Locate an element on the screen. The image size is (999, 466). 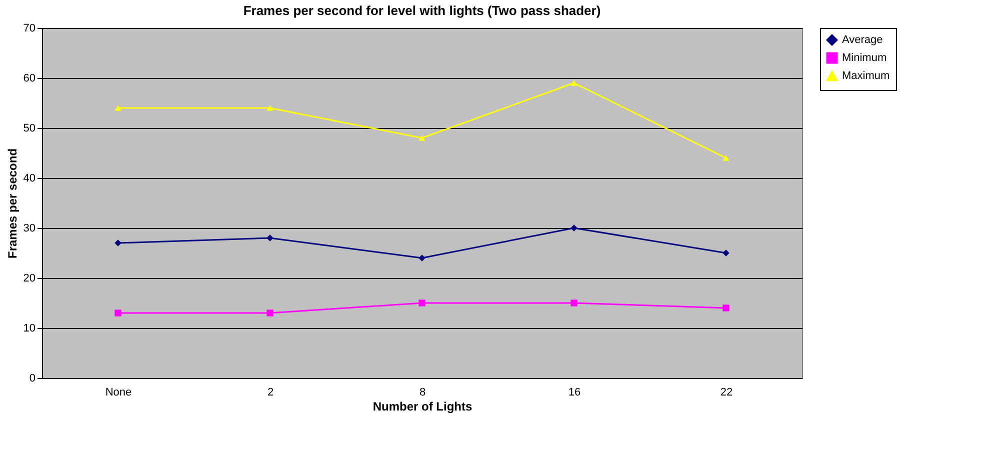
legend-label: Average is located at coordinates (862, 40).